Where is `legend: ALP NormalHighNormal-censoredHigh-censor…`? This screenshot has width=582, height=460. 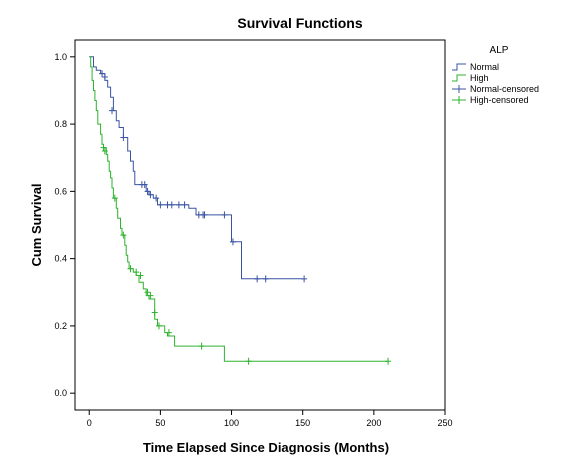 legend: ALP NormalHighNormal-censoredHigh-censor… is located at coordinates (495, 75).